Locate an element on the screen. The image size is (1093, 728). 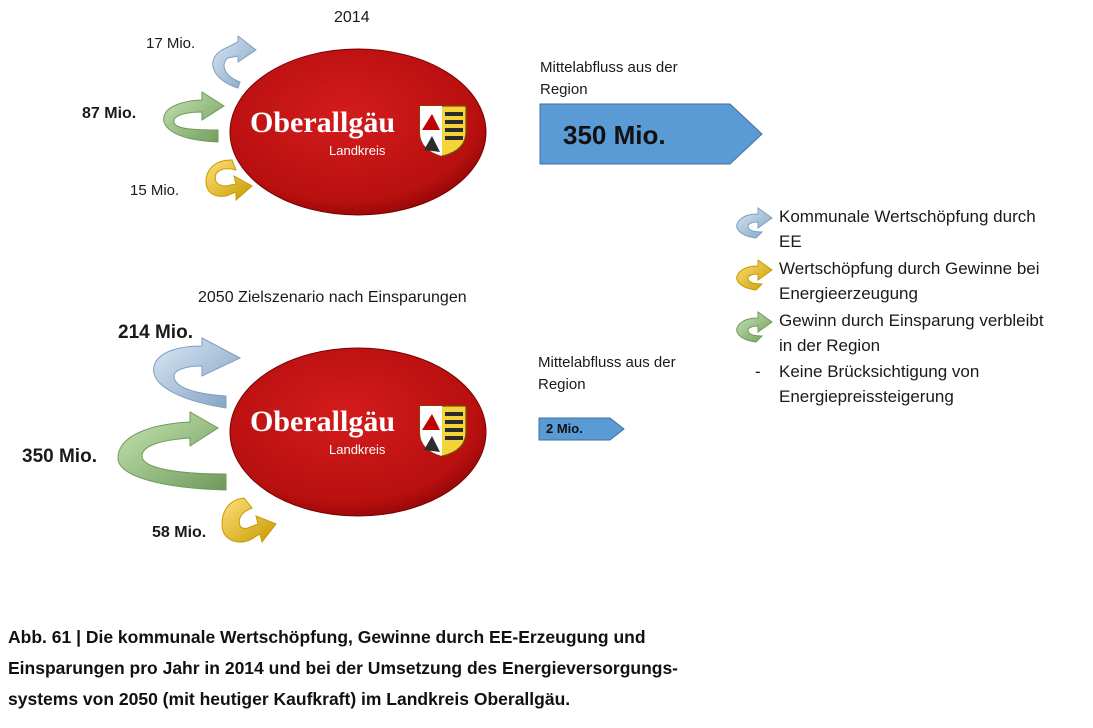
legend-kommunal-line1: Kommunale Wertschöpfung durch is located at coordinates (907, 216).